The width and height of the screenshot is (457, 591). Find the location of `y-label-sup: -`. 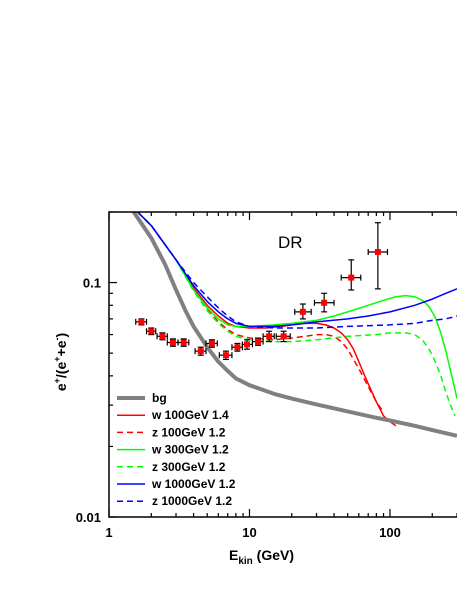

y-label-sup: - is located at coordinates (57, 339).